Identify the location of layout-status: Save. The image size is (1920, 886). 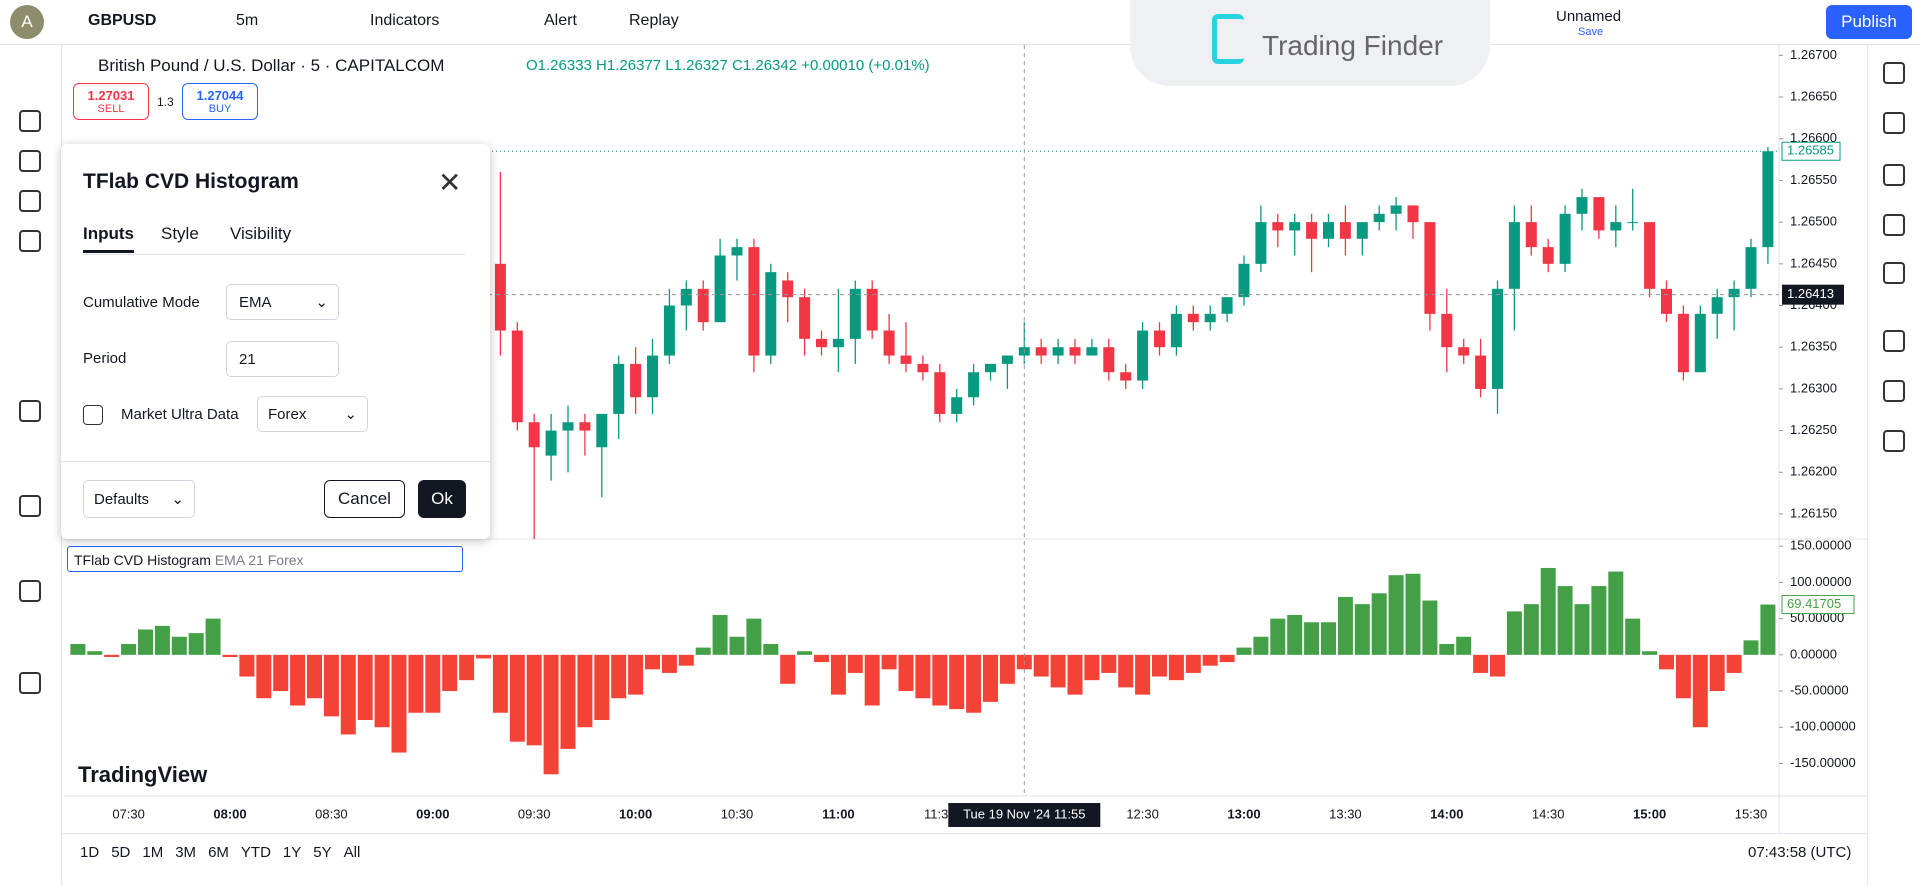
(1591, 32).